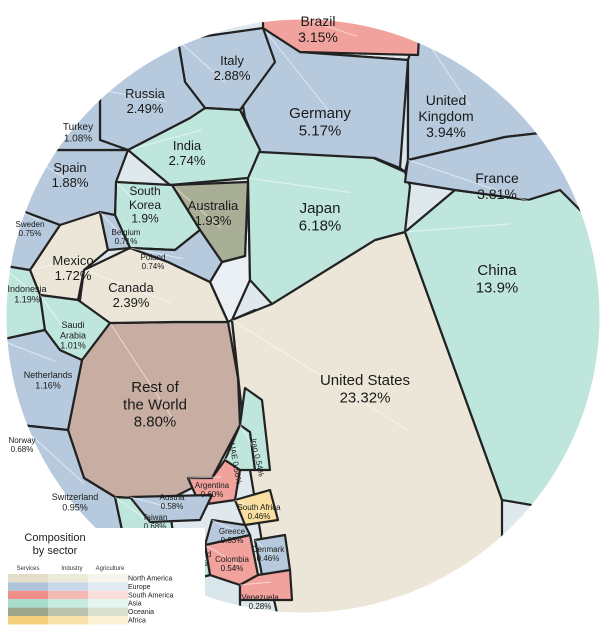  I want to click on cell-austria, so click(171, 508).